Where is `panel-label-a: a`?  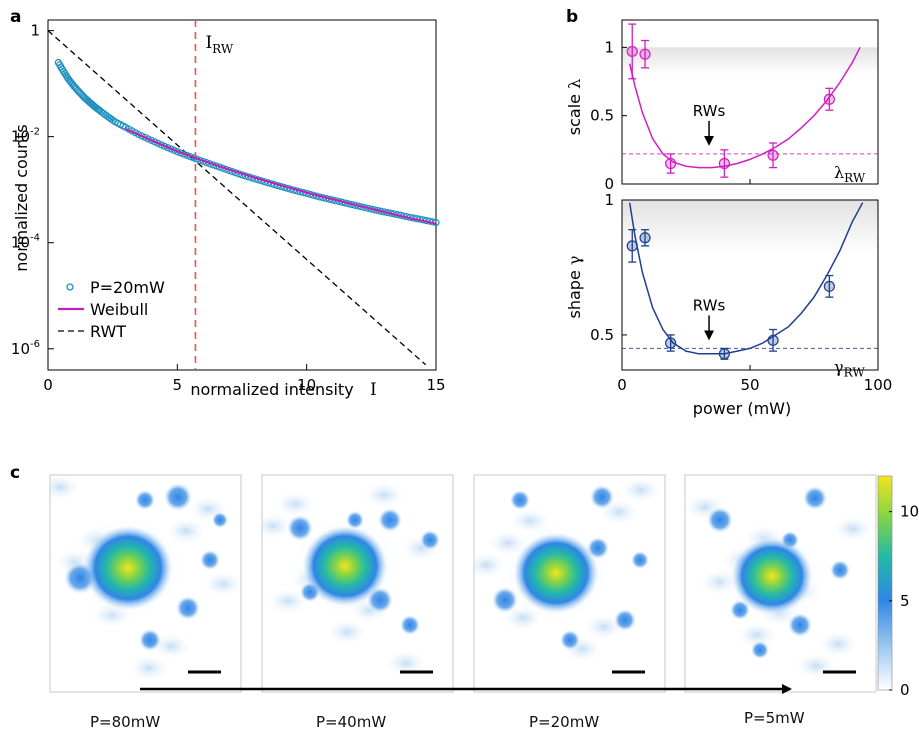 panel-label-a: a is located at coordinates (15, 17).